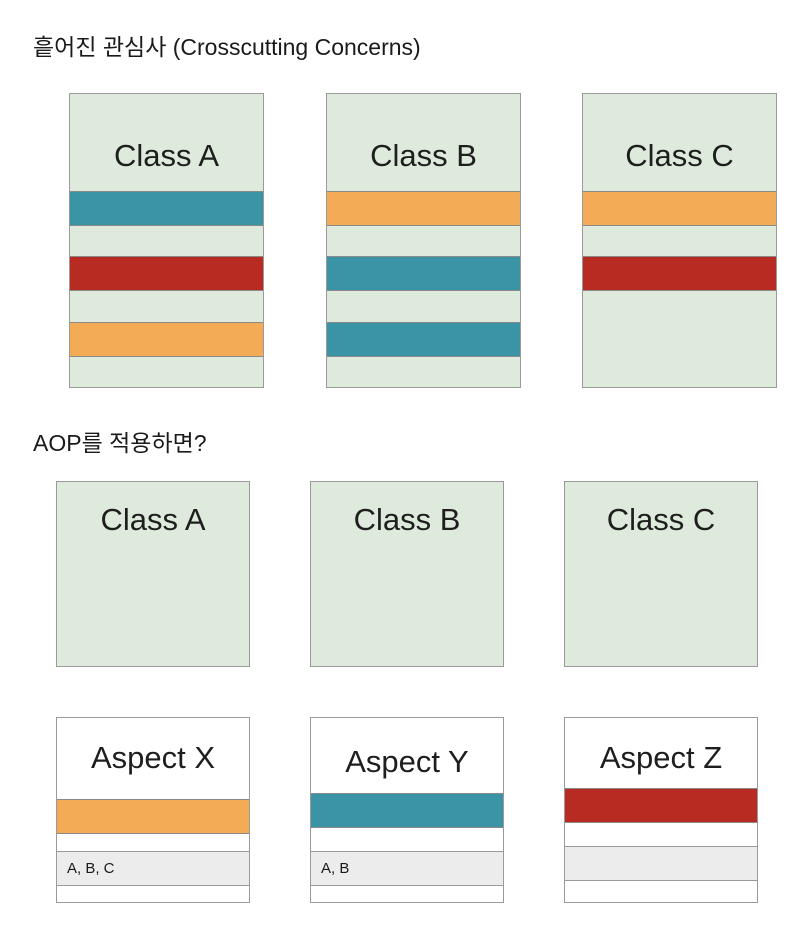  What do you see at coordinates (679, 240) in the screenshot?
I see `class-c-box: Class C` at bounding box center [679, 240].